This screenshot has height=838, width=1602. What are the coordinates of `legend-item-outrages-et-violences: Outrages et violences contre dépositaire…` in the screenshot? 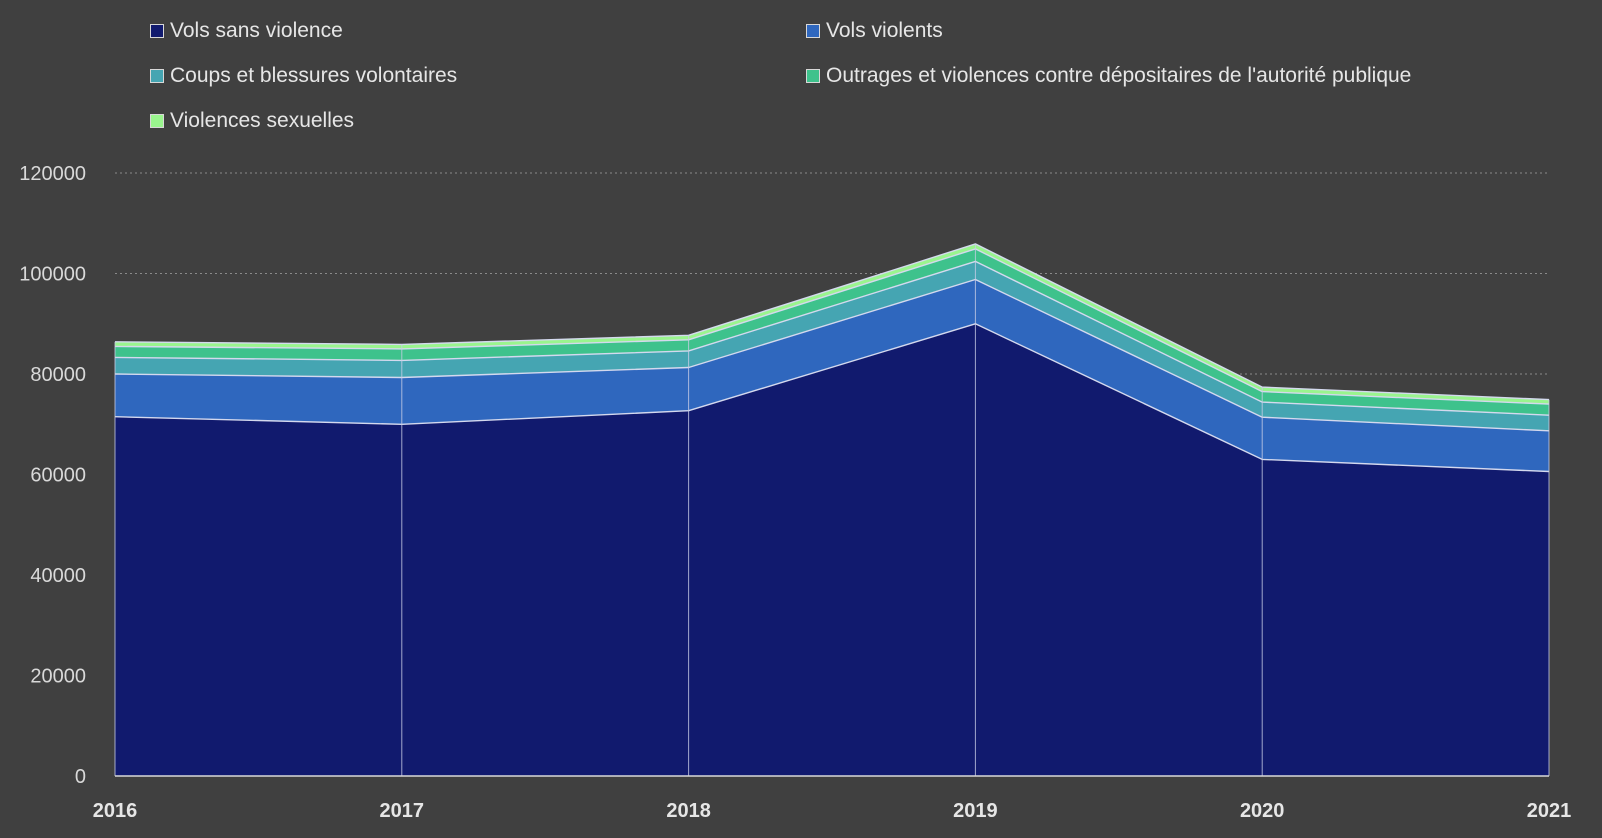 It's located at (1156, 76).